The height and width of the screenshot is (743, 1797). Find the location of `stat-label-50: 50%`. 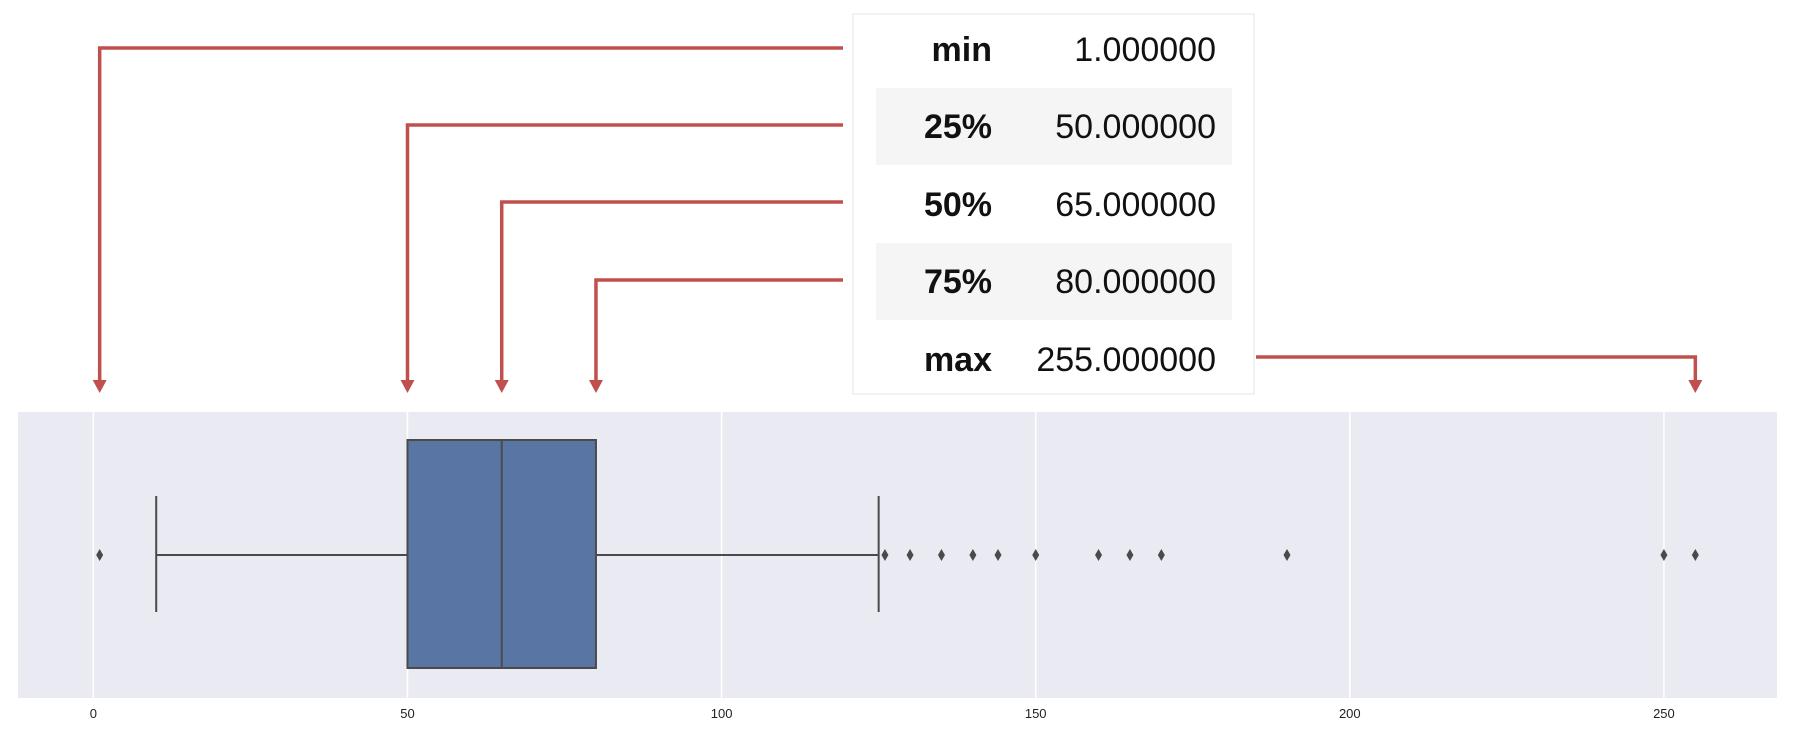

stat-label-50: 50% is located at coordinates (958, 205).